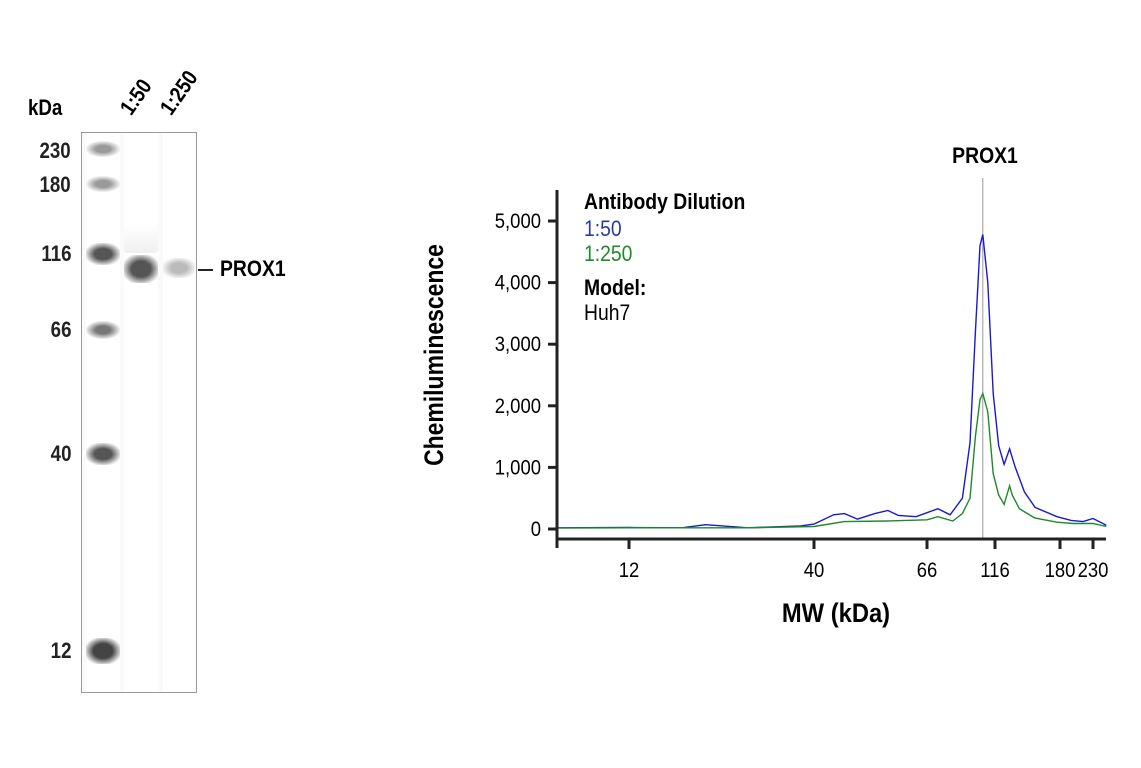 This screenshot has width=1141, height=768. Describe the element at coordinates (1060, 570) in the screenshot. I see `x-tick-label: 180` at that location.